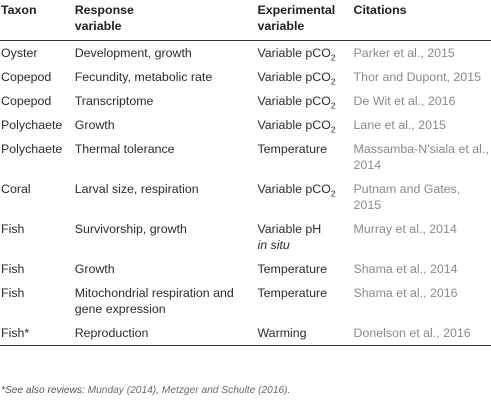 This screenshot has height=404, width=491. Describe the element at coordinates (130, 229) in the screenshot. I see `cell-response-variable: Survivorship, growth` at that location.